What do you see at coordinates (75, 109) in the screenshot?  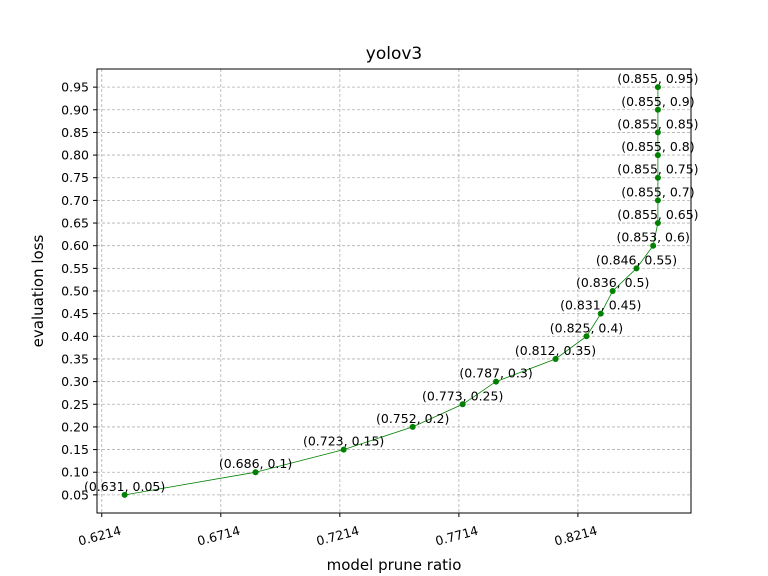 I see `y-tick-label: 0.90` at bounding box center [75, 109].